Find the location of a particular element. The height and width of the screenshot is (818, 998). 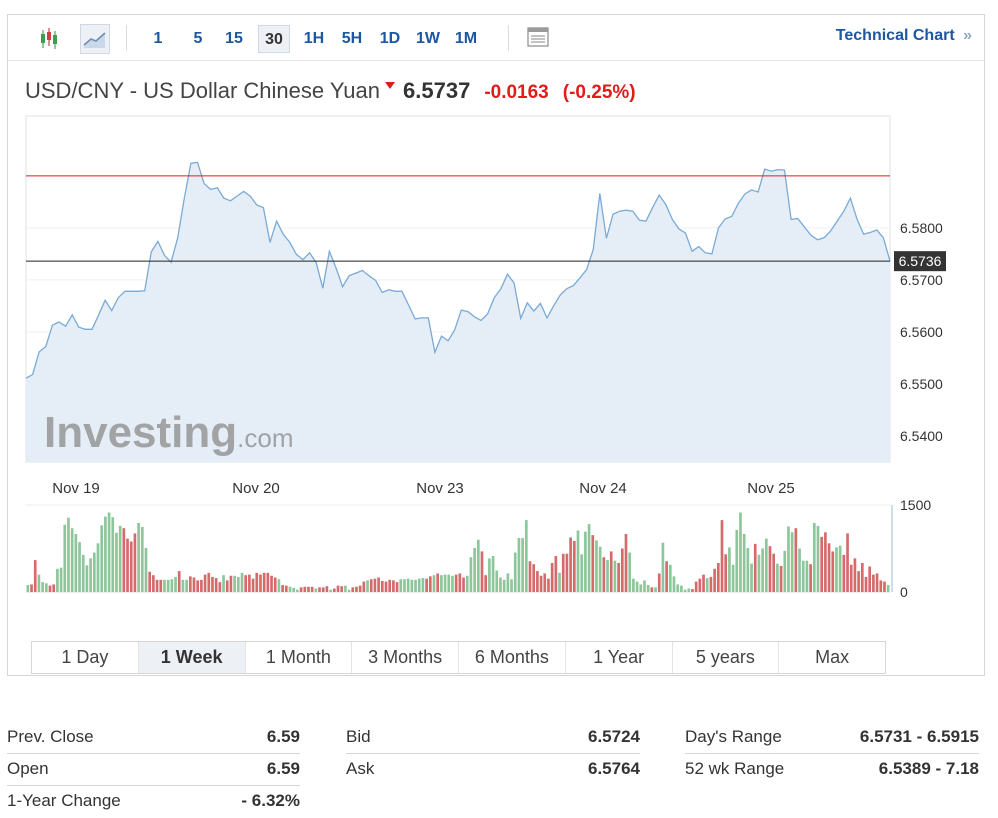

stat-row: Prev. Close 6.59 is located at coordinates (153, 738).